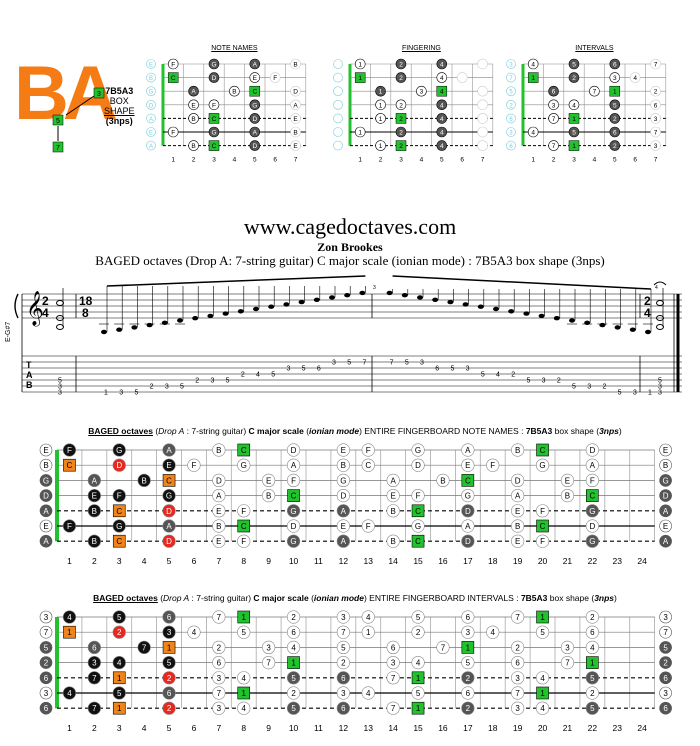  What do you see at coordinates (234, 92) in the screenshot?
I see `mini-note-label: B` at bounding box center [234, 92].